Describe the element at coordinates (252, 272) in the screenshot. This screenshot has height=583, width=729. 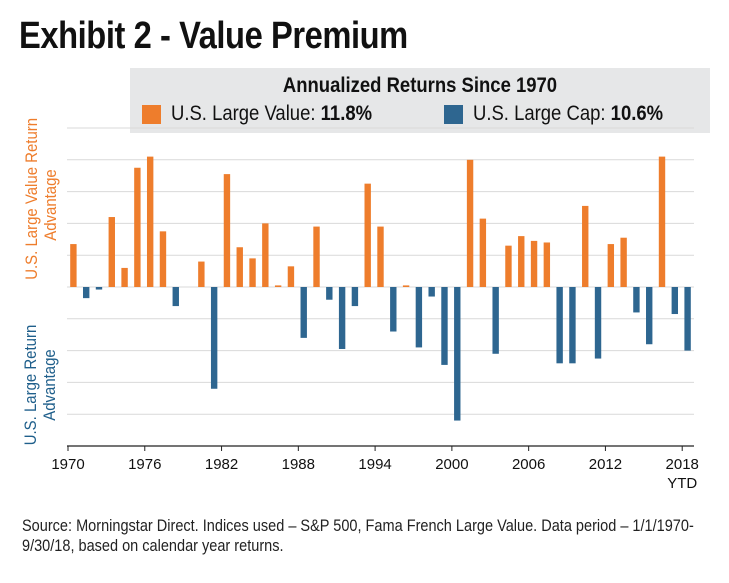
I see `bar-1984` at that location.